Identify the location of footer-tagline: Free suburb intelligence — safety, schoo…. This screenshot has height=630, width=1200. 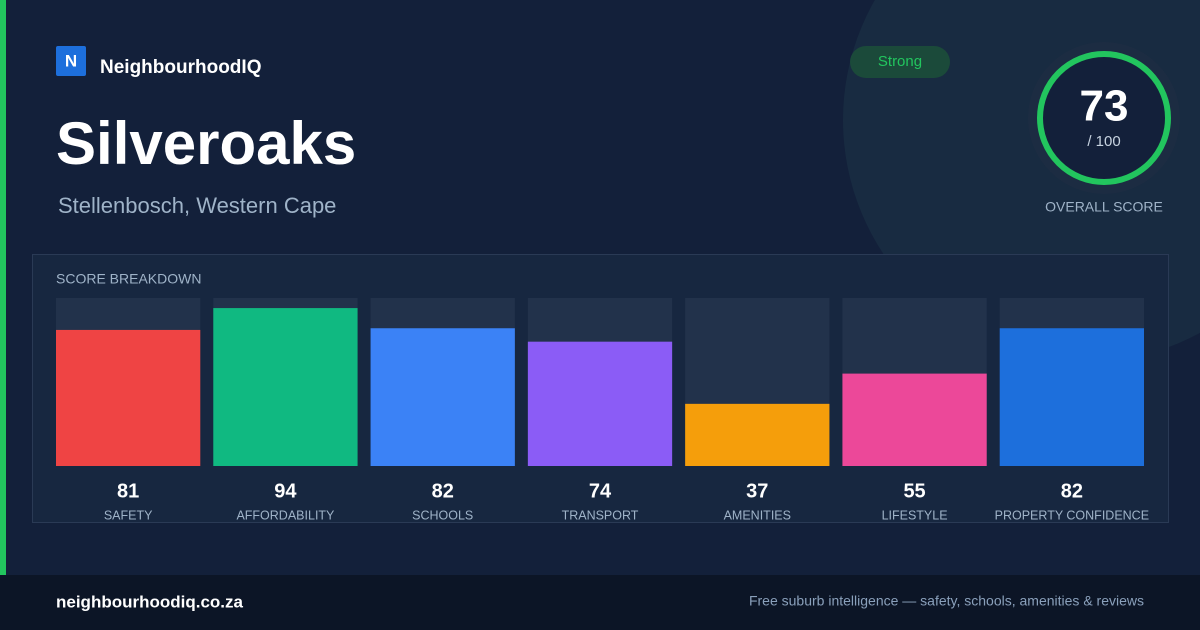
(946, 601).